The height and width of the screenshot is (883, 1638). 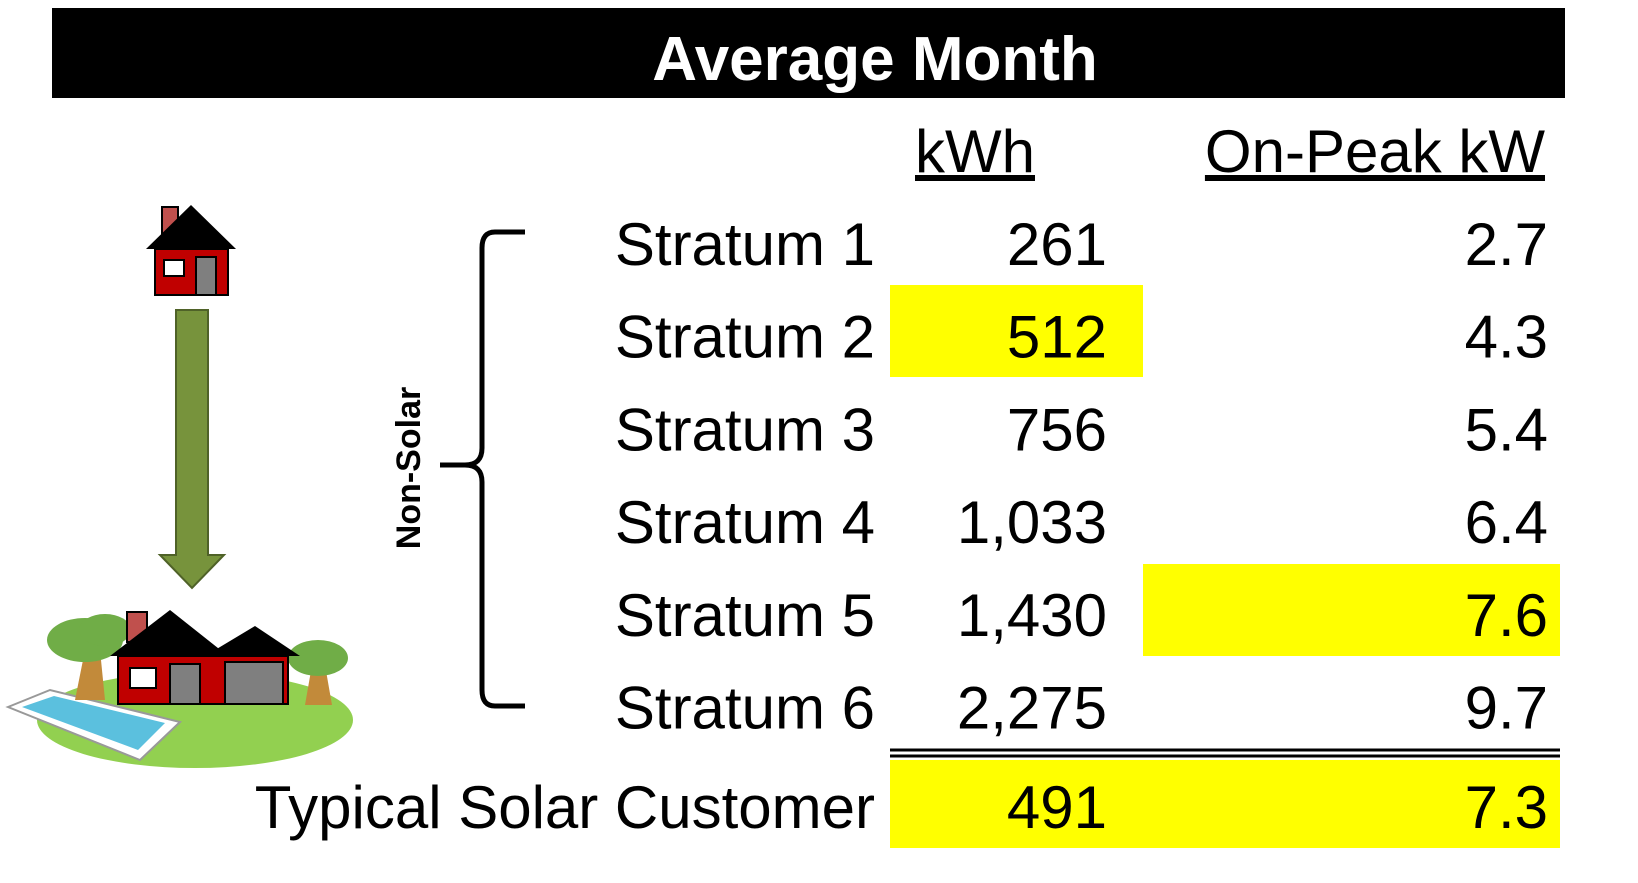 I want to click on group-label: Non-Solar, so click(x=409, y=468).